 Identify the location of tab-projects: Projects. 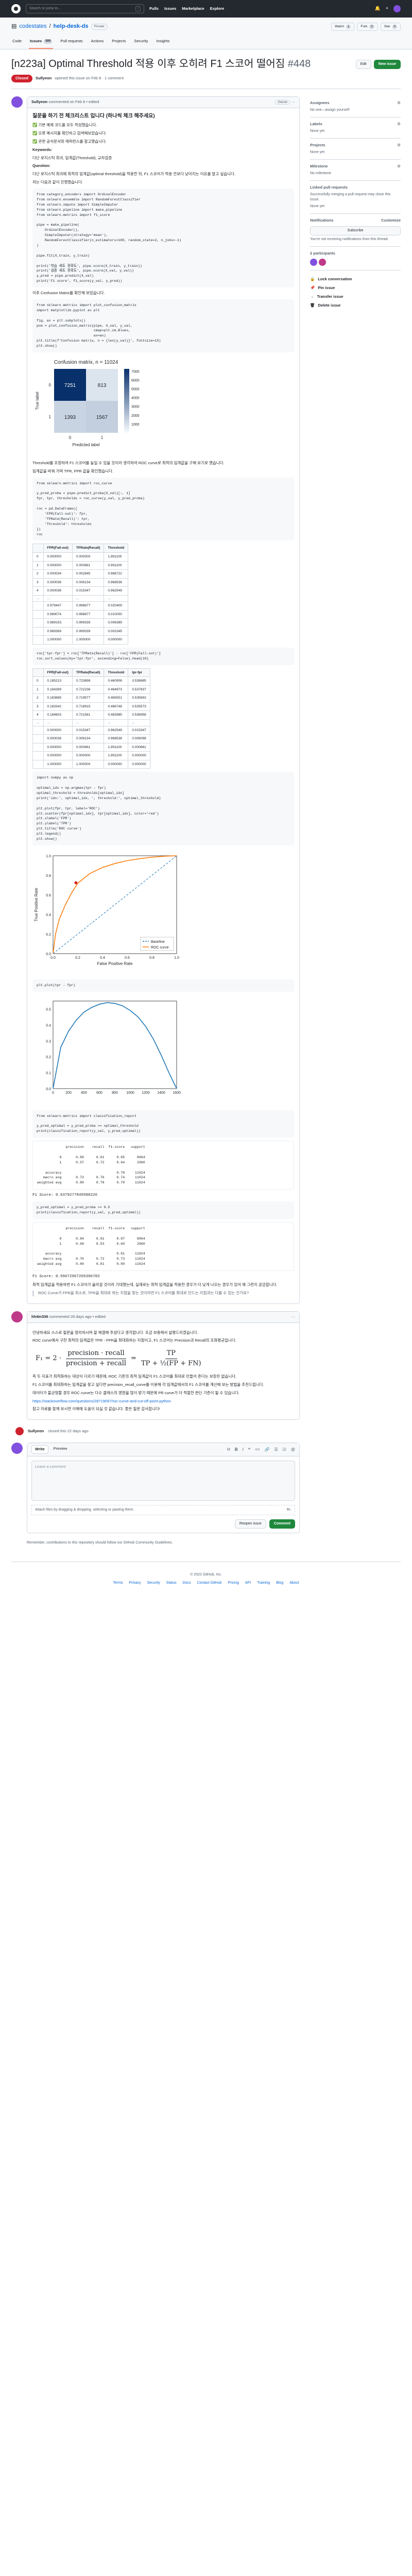
(119, 43).